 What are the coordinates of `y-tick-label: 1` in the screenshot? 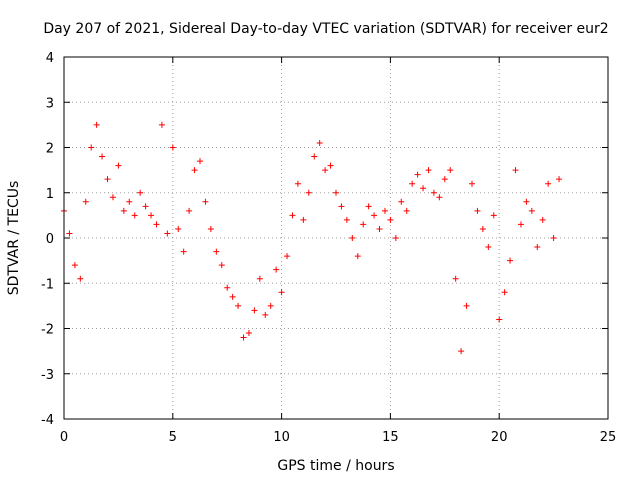 It's located at (50, 194).